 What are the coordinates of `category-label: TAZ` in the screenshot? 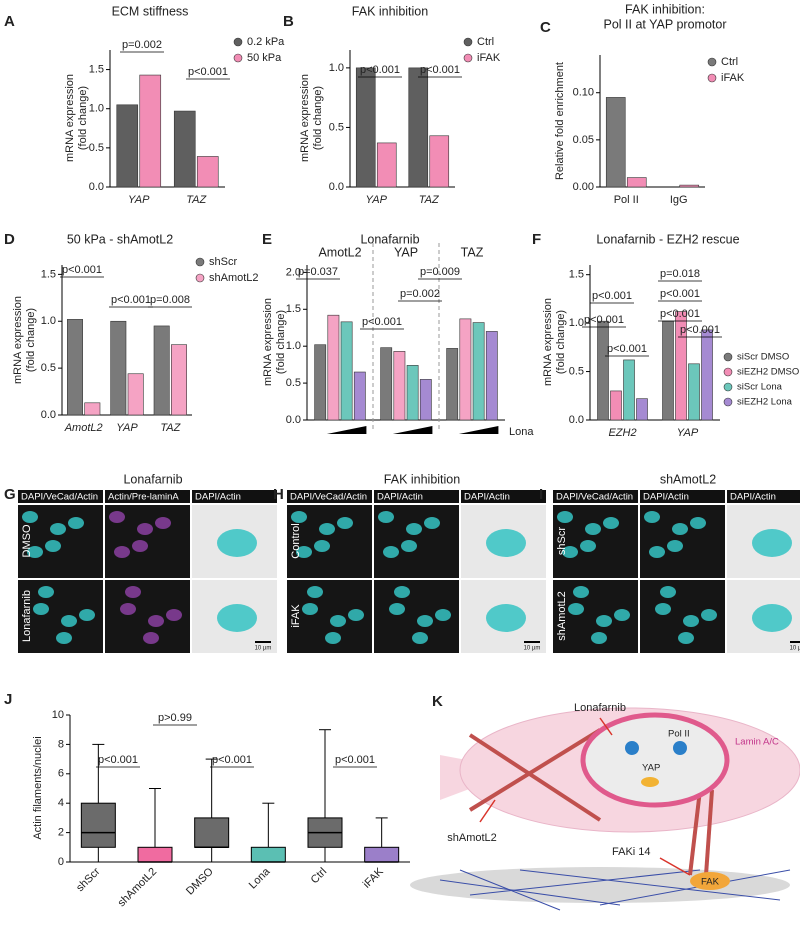 It's located at (196, 200).